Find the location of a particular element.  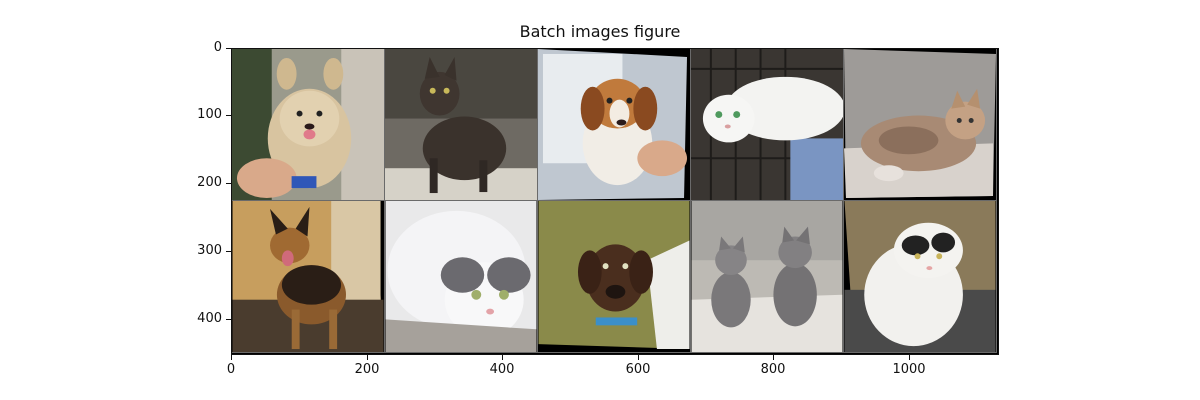

white-cat-image is located at coordinates (767, 124).